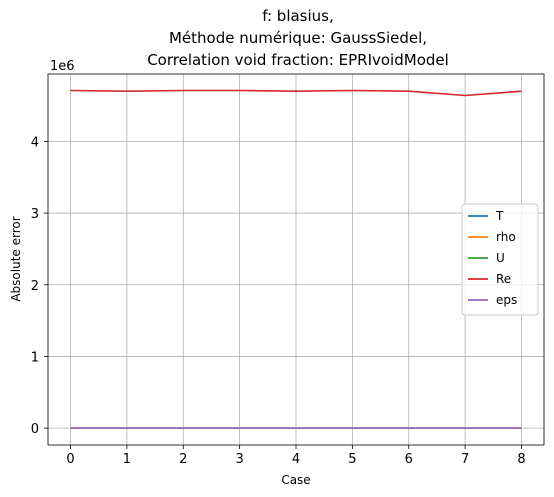 The width and height of the screenshot is (554, 497). Describe the element at coordinates (352, 459) in the screenshot. I see `x-tick-label: 5` at that location.